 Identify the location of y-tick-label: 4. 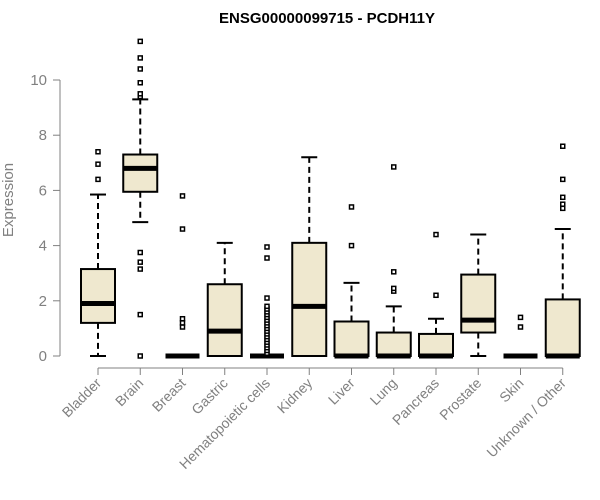
(43, 246).